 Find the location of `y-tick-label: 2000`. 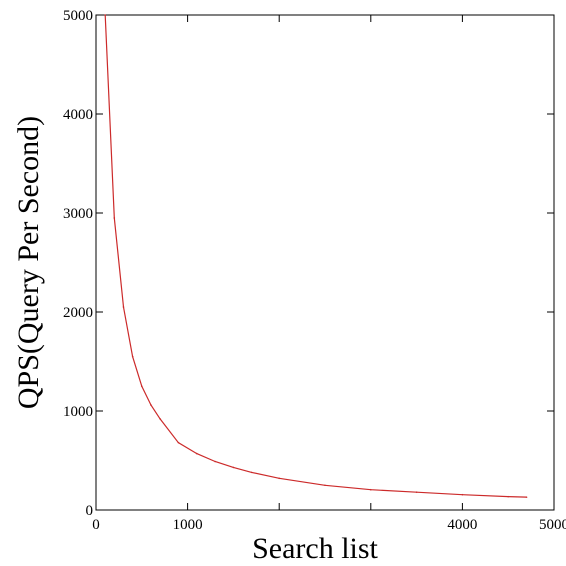

y-tick-label: 2000 is located at coordinates (78, 313).